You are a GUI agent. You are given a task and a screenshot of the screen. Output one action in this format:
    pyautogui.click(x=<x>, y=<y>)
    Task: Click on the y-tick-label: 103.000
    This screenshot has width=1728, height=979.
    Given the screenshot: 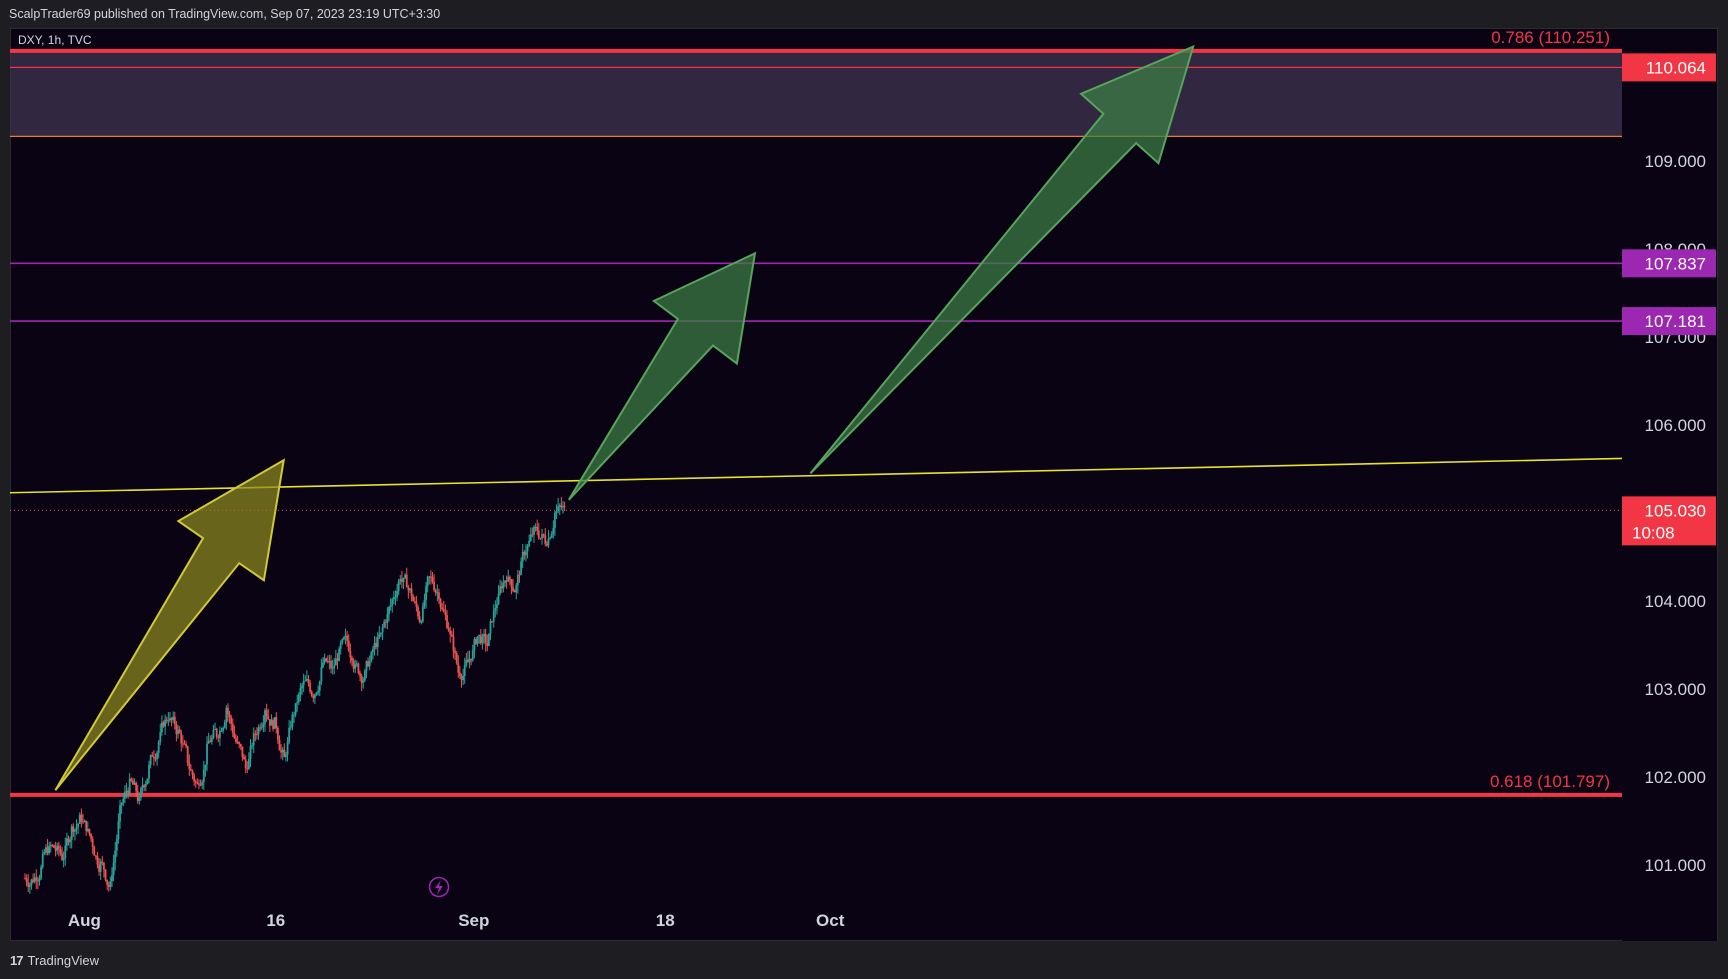 What is the action you would take?
    pyautogui.click(x=1675, y=689)
    